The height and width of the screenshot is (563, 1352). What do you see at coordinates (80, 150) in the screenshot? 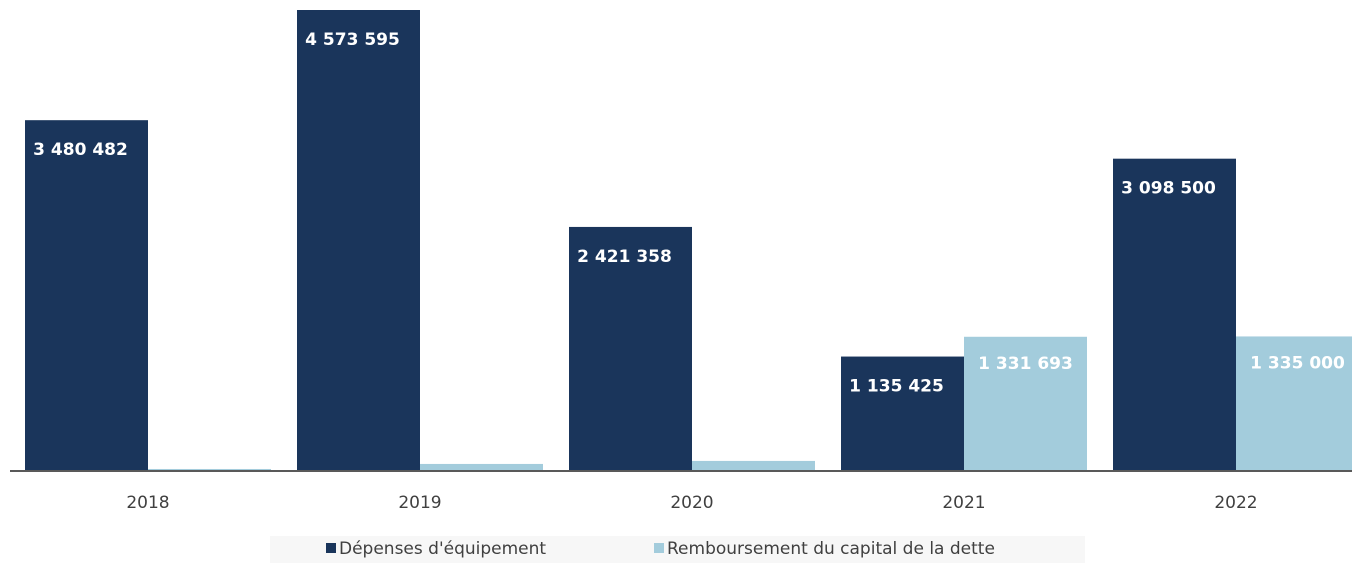
I see `value-label: 3 480 482` at bounding box center [80, 150].